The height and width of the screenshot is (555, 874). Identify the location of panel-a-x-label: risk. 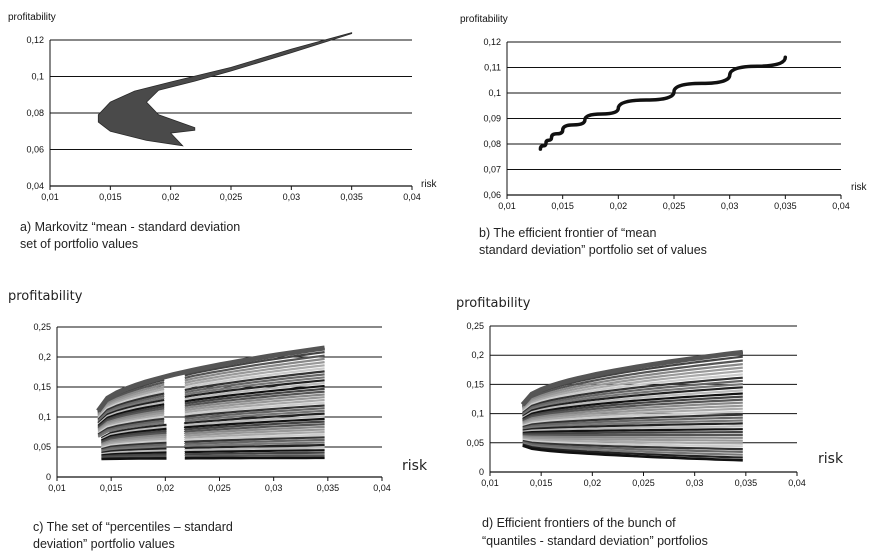
(429, 184).